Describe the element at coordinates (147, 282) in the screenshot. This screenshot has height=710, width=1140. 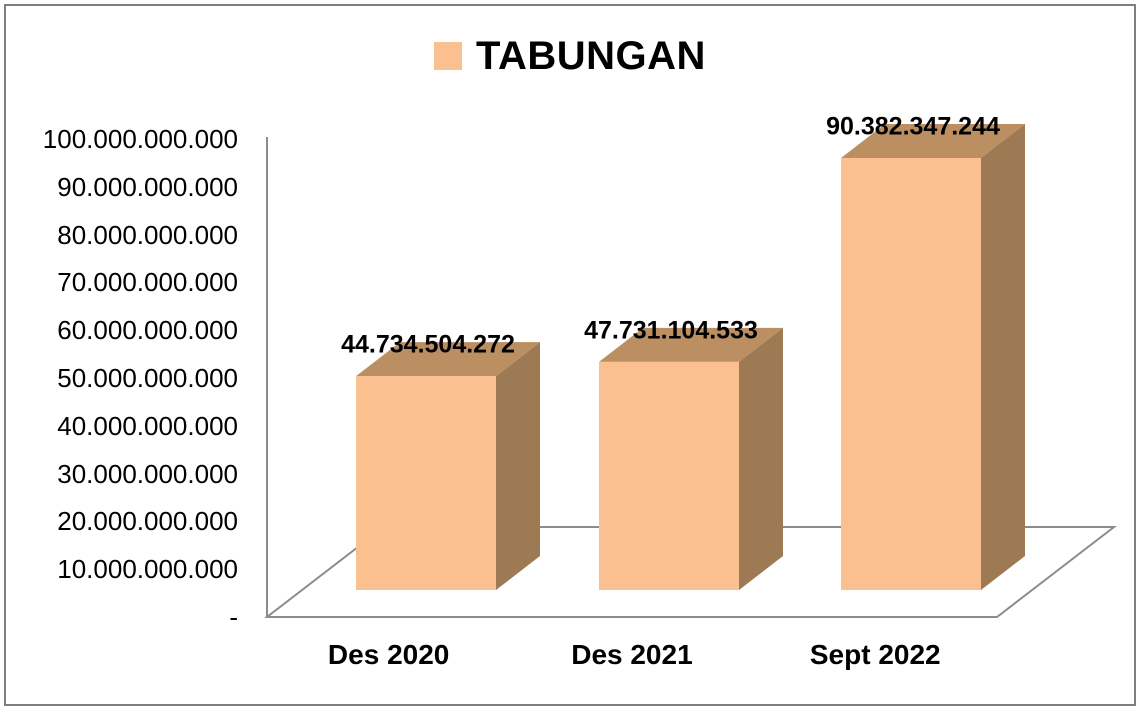
I see `y-tick-label: 70.000.000.000` at that location.